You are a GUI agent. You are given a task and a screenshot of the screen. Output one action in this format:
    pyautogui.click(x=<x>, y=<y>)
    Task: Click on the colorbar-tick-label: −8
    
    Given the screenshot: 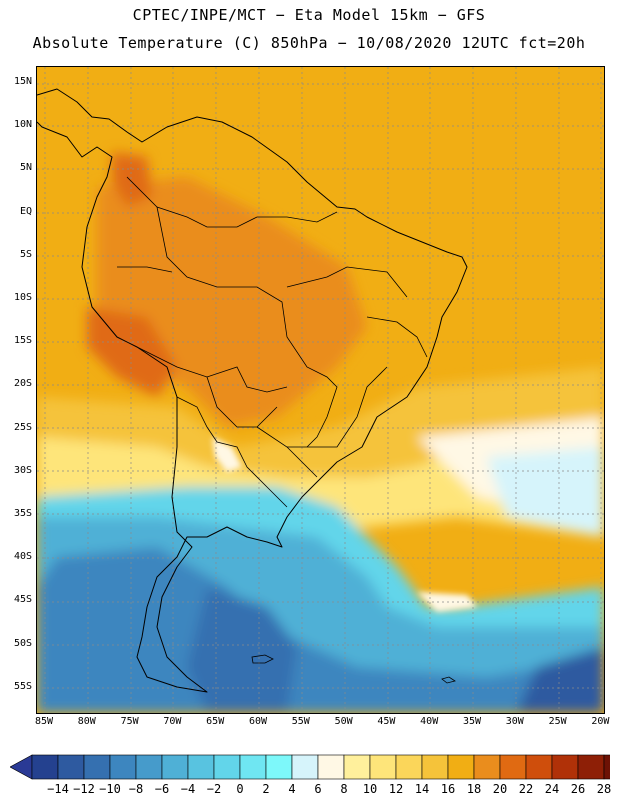 What is the action you would take?
    pyautogui.click(x=136, y=789)
    